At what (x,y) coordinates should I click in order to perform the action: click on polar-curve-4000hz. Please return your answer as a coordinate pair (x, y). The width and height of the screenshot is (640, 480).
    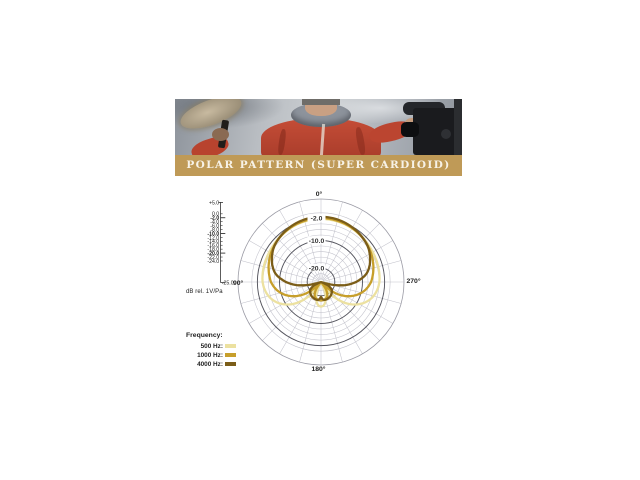
    Looking at the image, I should click on (321, 258).